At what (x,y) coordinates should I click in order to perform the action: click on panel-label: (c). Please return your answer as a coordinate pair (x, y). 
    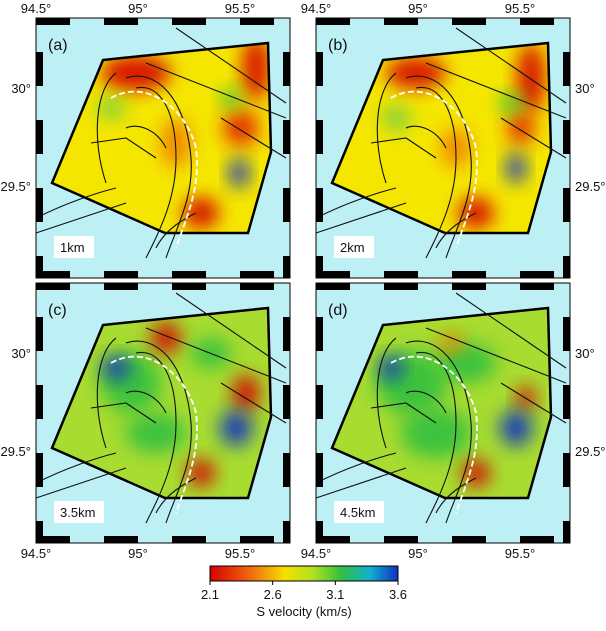
    Looking at the image, I should click on (57, 310).